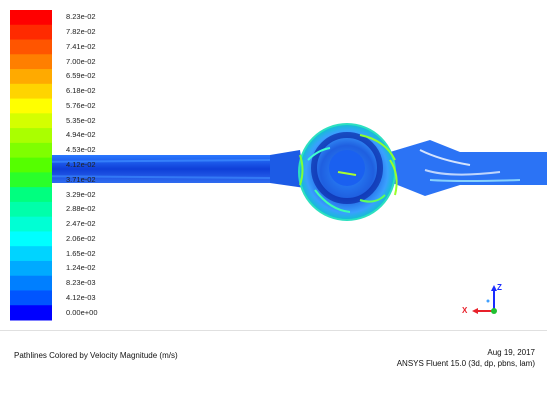 This screenshot has width=547, height=393. I want to click on outlet-pipe, so click(468, 168).